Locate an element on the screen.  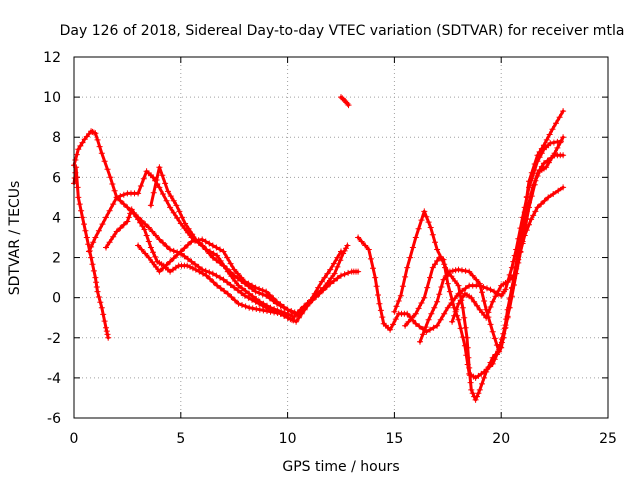
y-tick-label: -6 is located at coordinates (54, 419).